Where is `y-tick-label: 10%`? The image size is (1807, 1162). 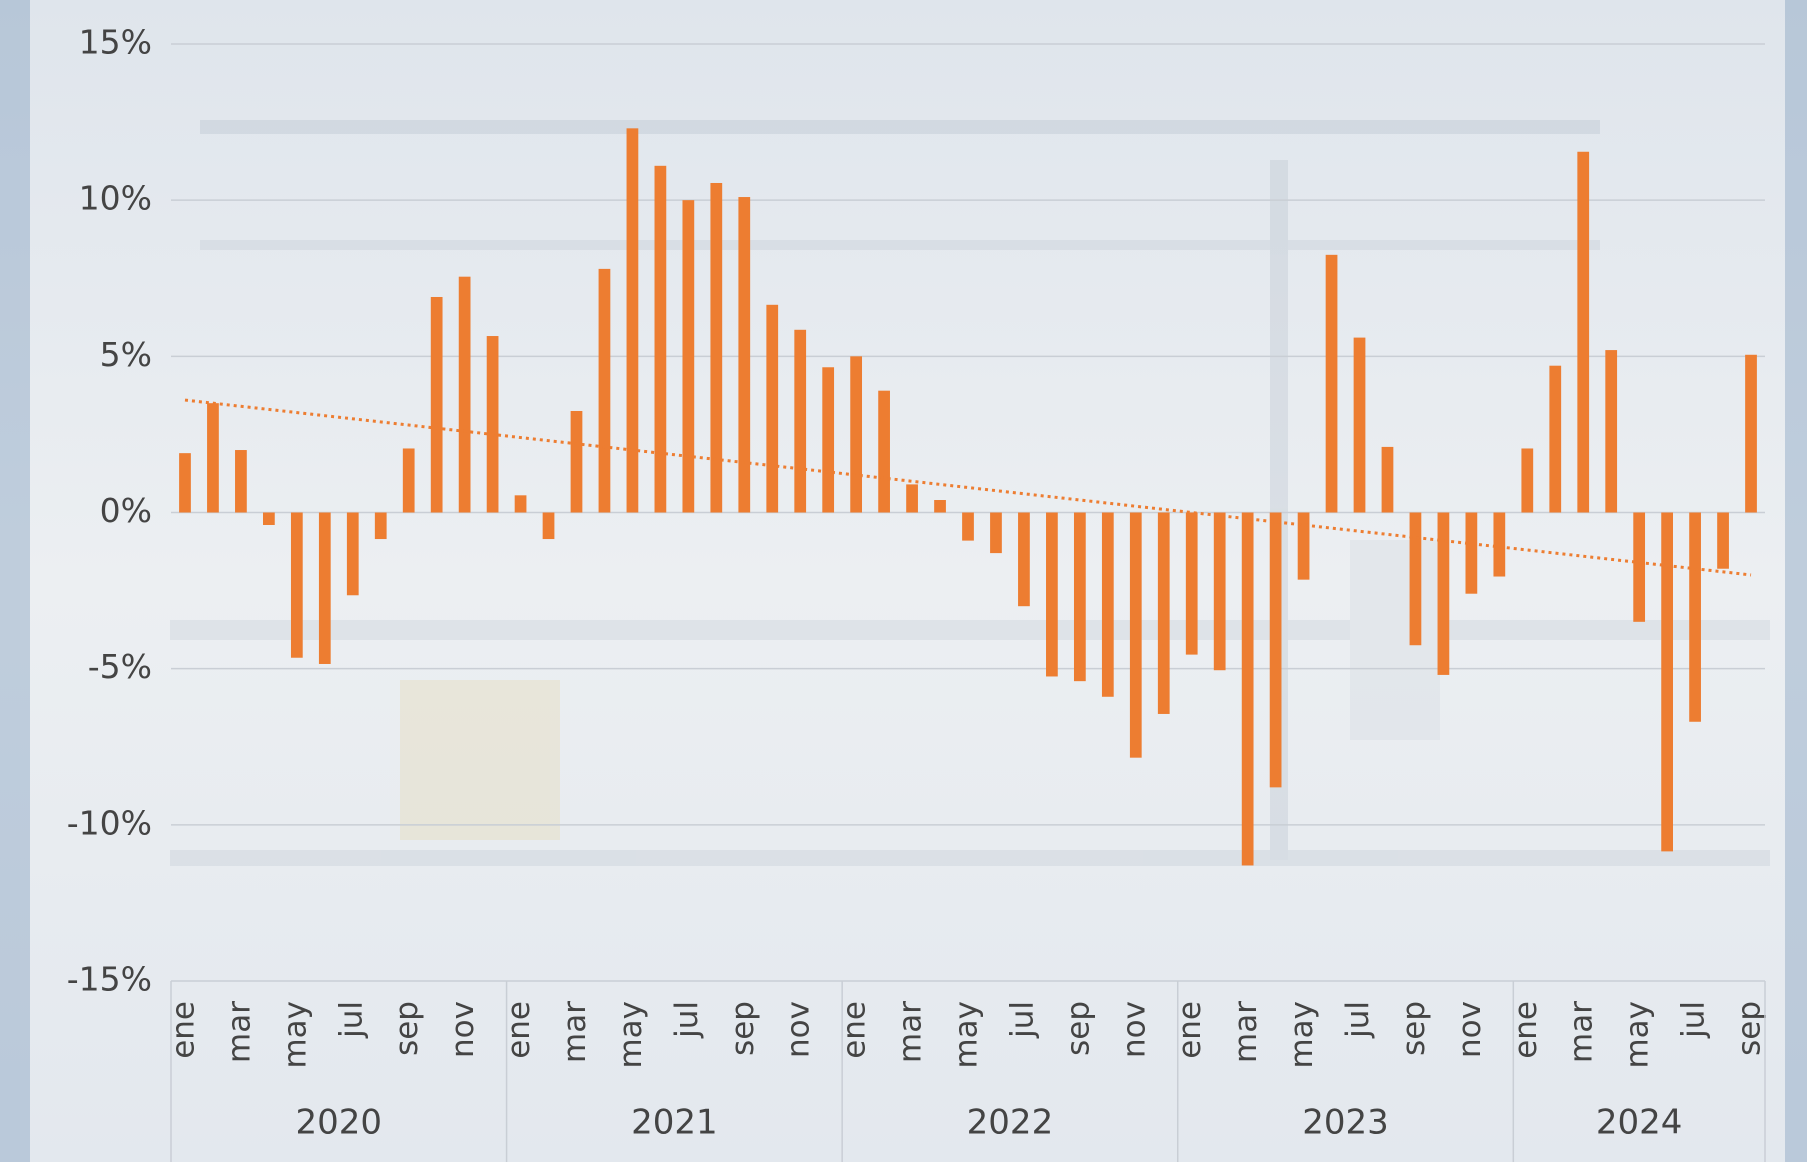
y-tick-label: 10% is located at coordinates (115, 198).